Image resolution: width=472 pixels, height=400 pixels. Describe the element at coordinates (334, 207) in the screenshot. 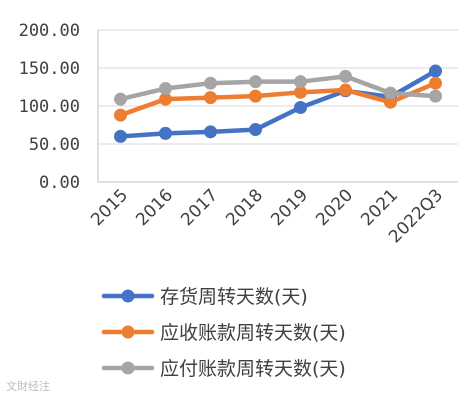

I see `x-tick-label: 2020` at that location.